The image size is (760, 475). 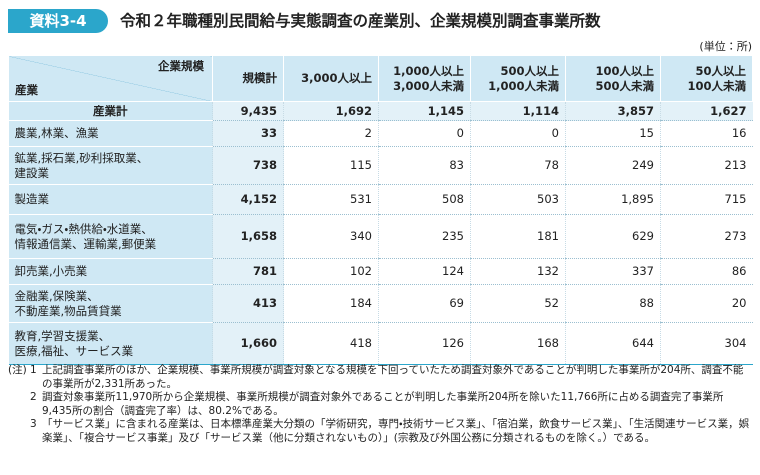 What do you see at coordinates (613, 343) in the screenshot?
I see `cell: 644` at bounding box center [613, 343].